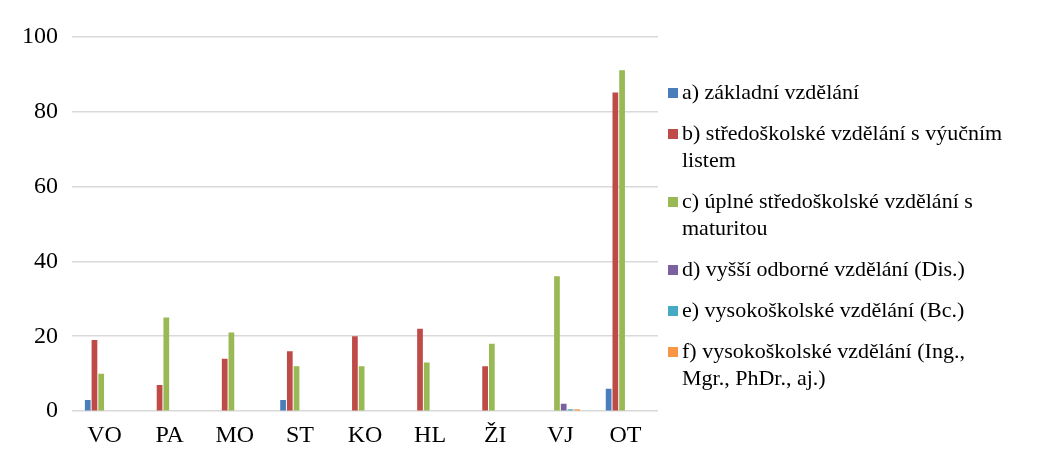 This screenshot has width=1050, height=468. I want to click on y-tick-label: 60, so click(46, 184).